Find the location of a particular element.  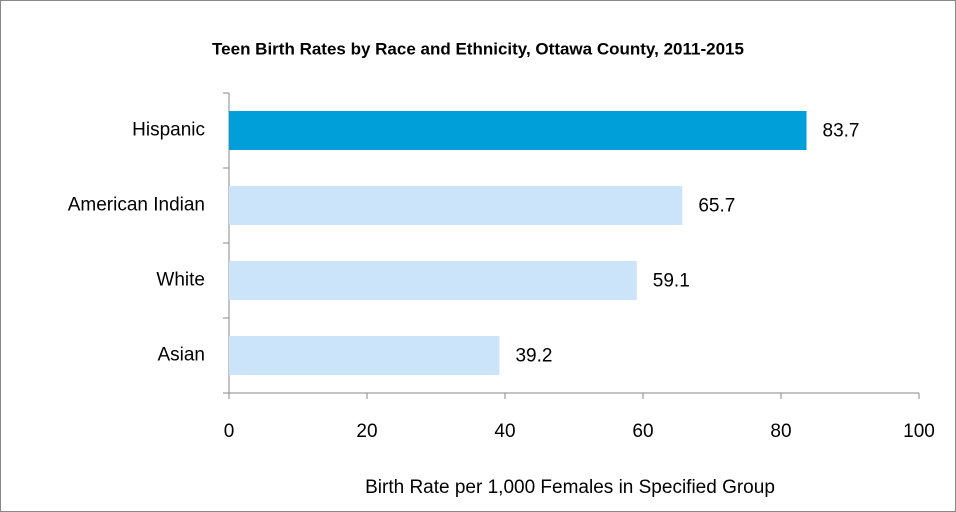

value-label: 59.1 is located at coordinates (671, 281).